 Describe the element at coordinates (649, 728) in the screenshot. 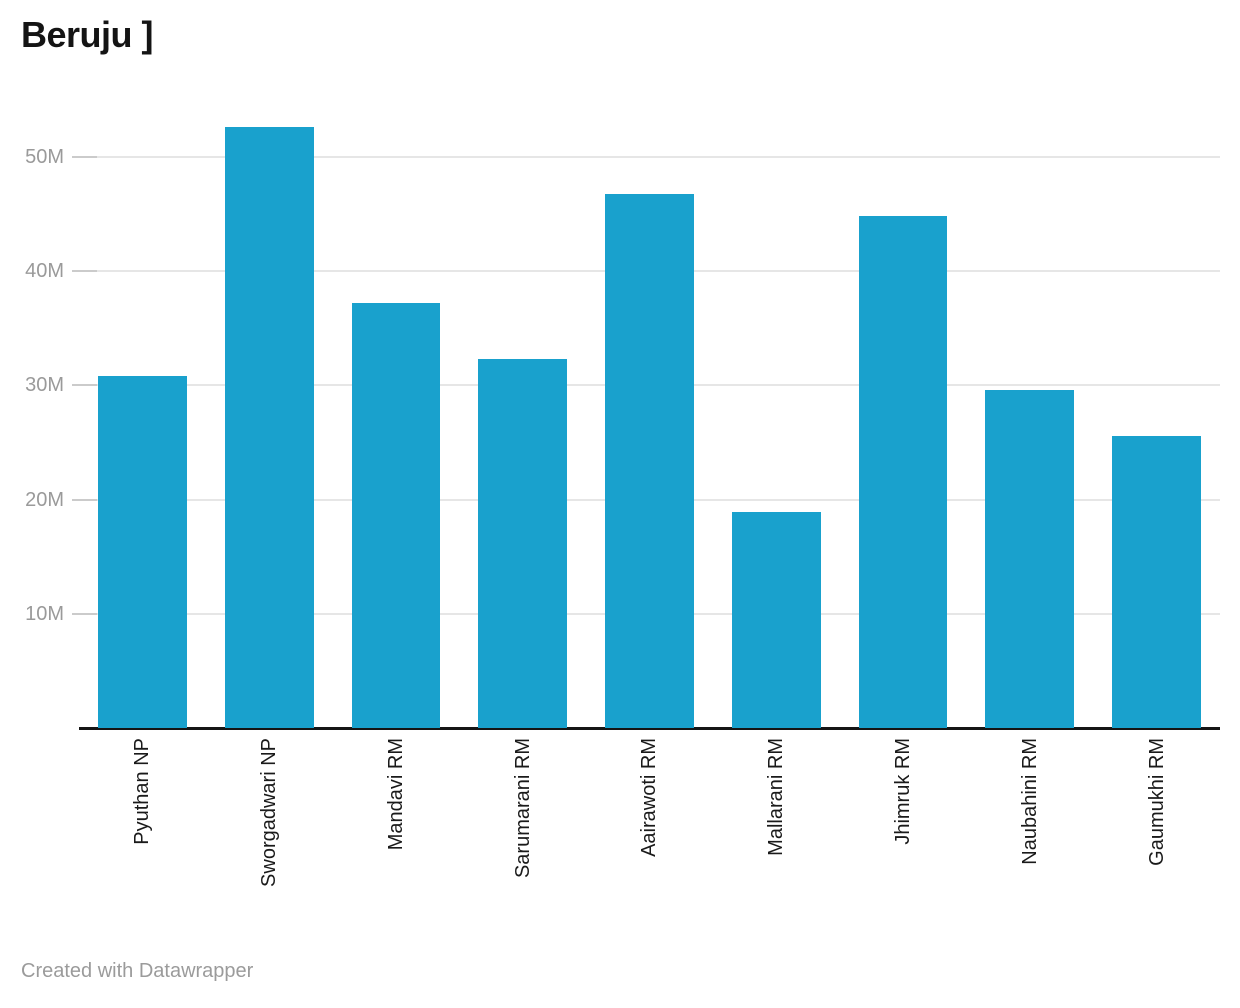

I see `x-axis-line` at that location.